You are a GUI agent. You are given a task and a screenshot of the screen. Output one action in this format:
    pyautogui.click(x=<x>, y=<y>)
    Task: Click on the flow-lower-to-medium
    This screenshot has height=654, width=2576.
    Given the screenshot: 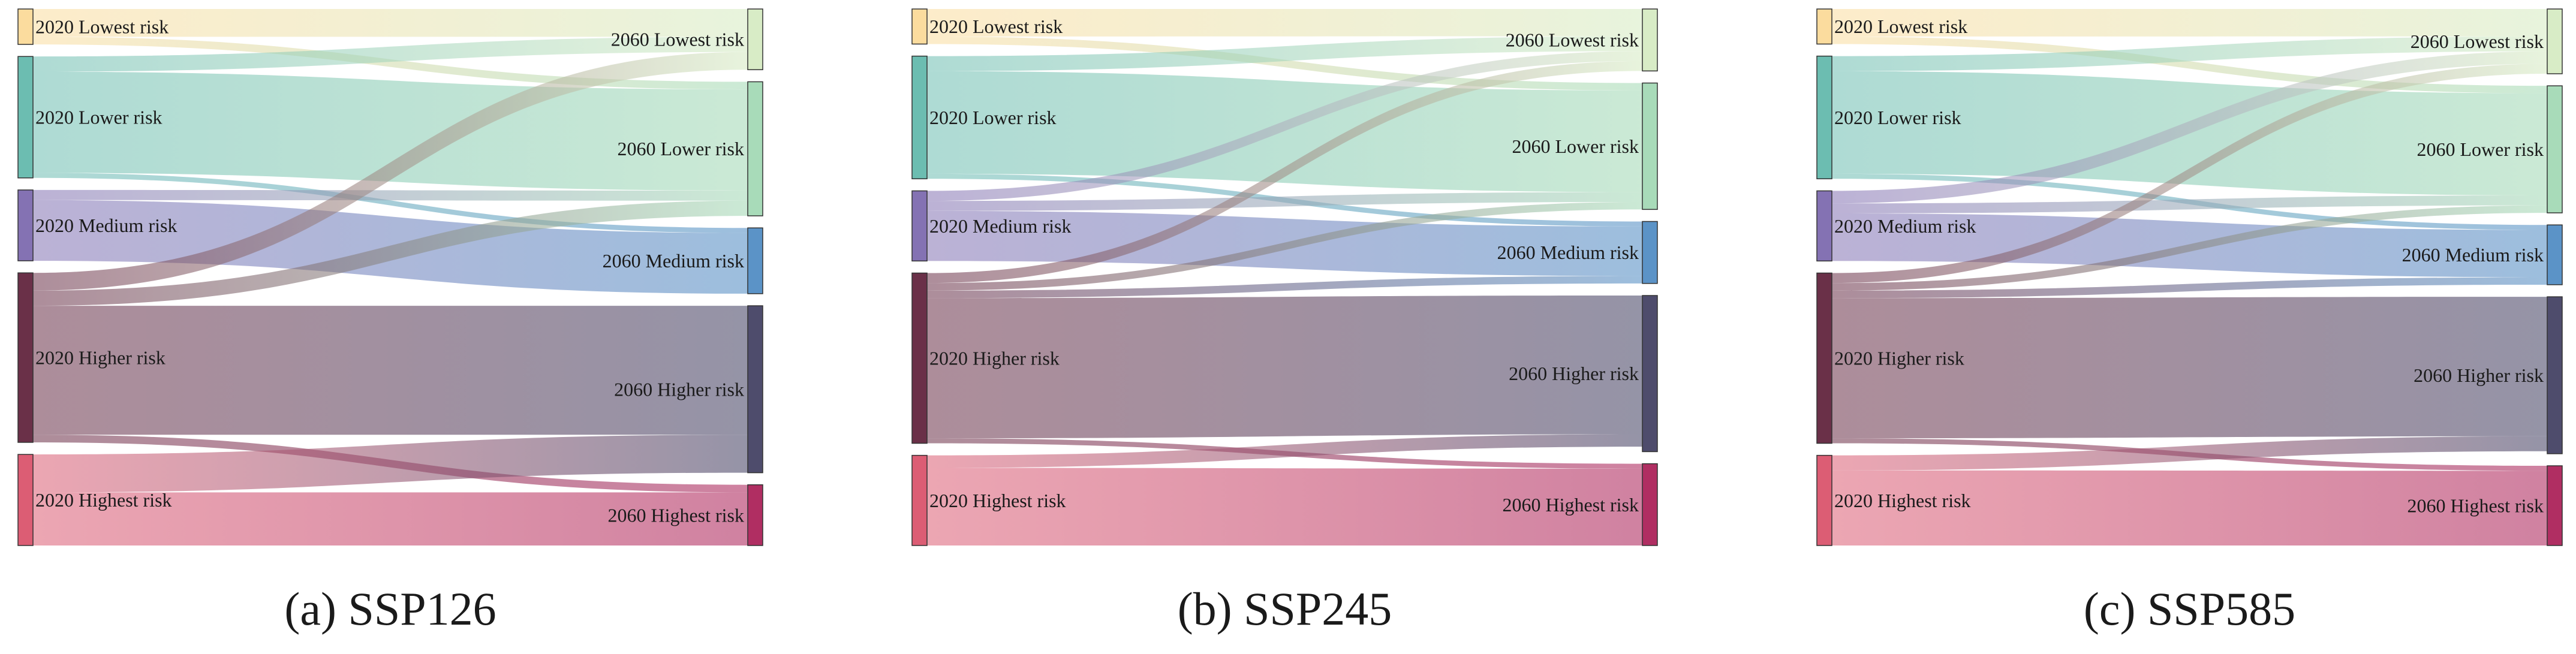 What is the action you would take?
    pyautogui.click(x=390, y=203)
    